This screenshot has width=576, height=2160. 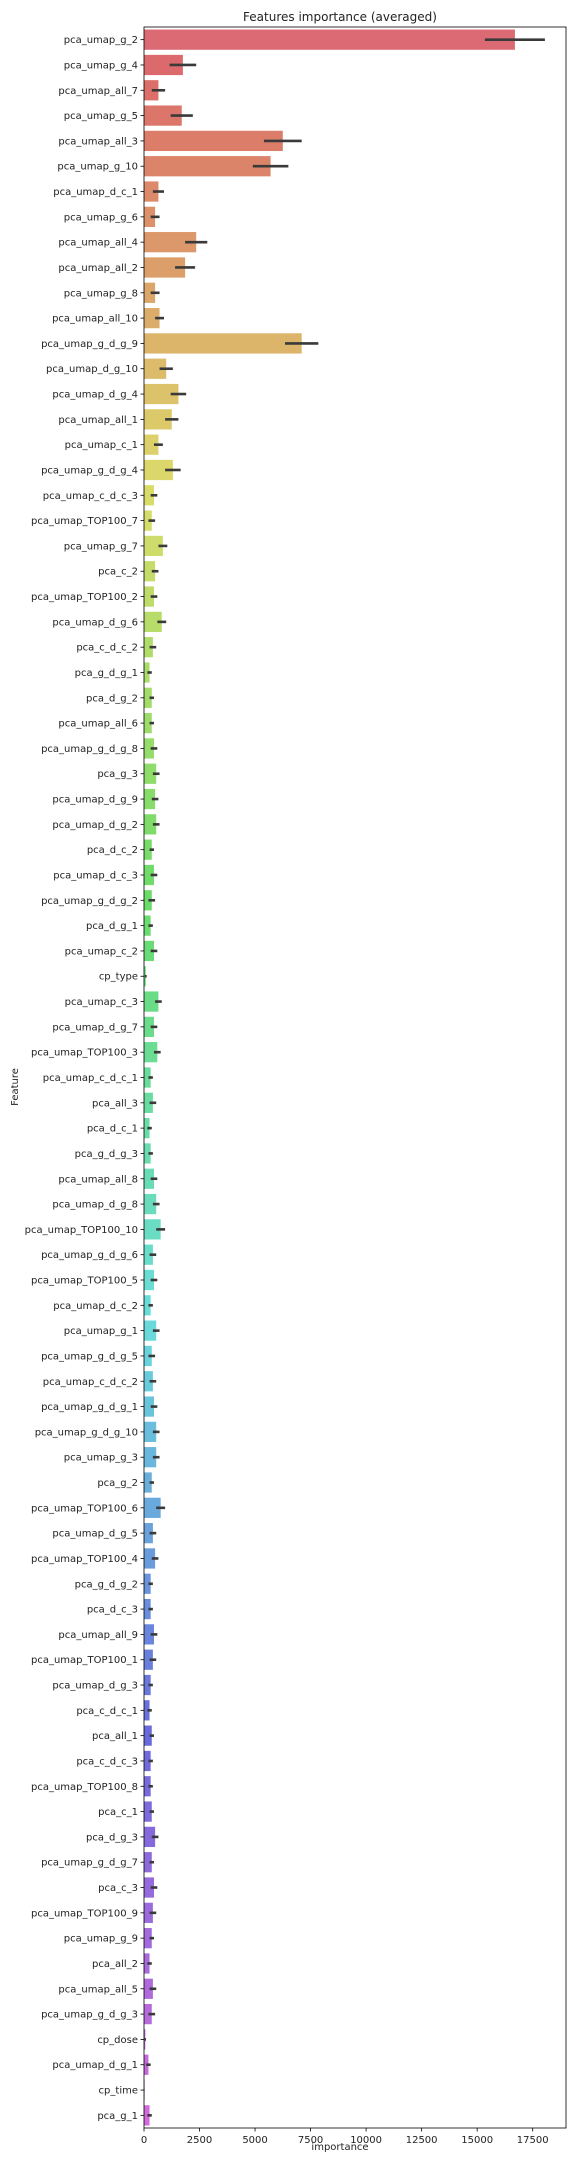 What do you see at coordinates (117, 2040) in the screenshot?
I see `y-tick-label: cp_dose` at bounding box center [117, 2040].